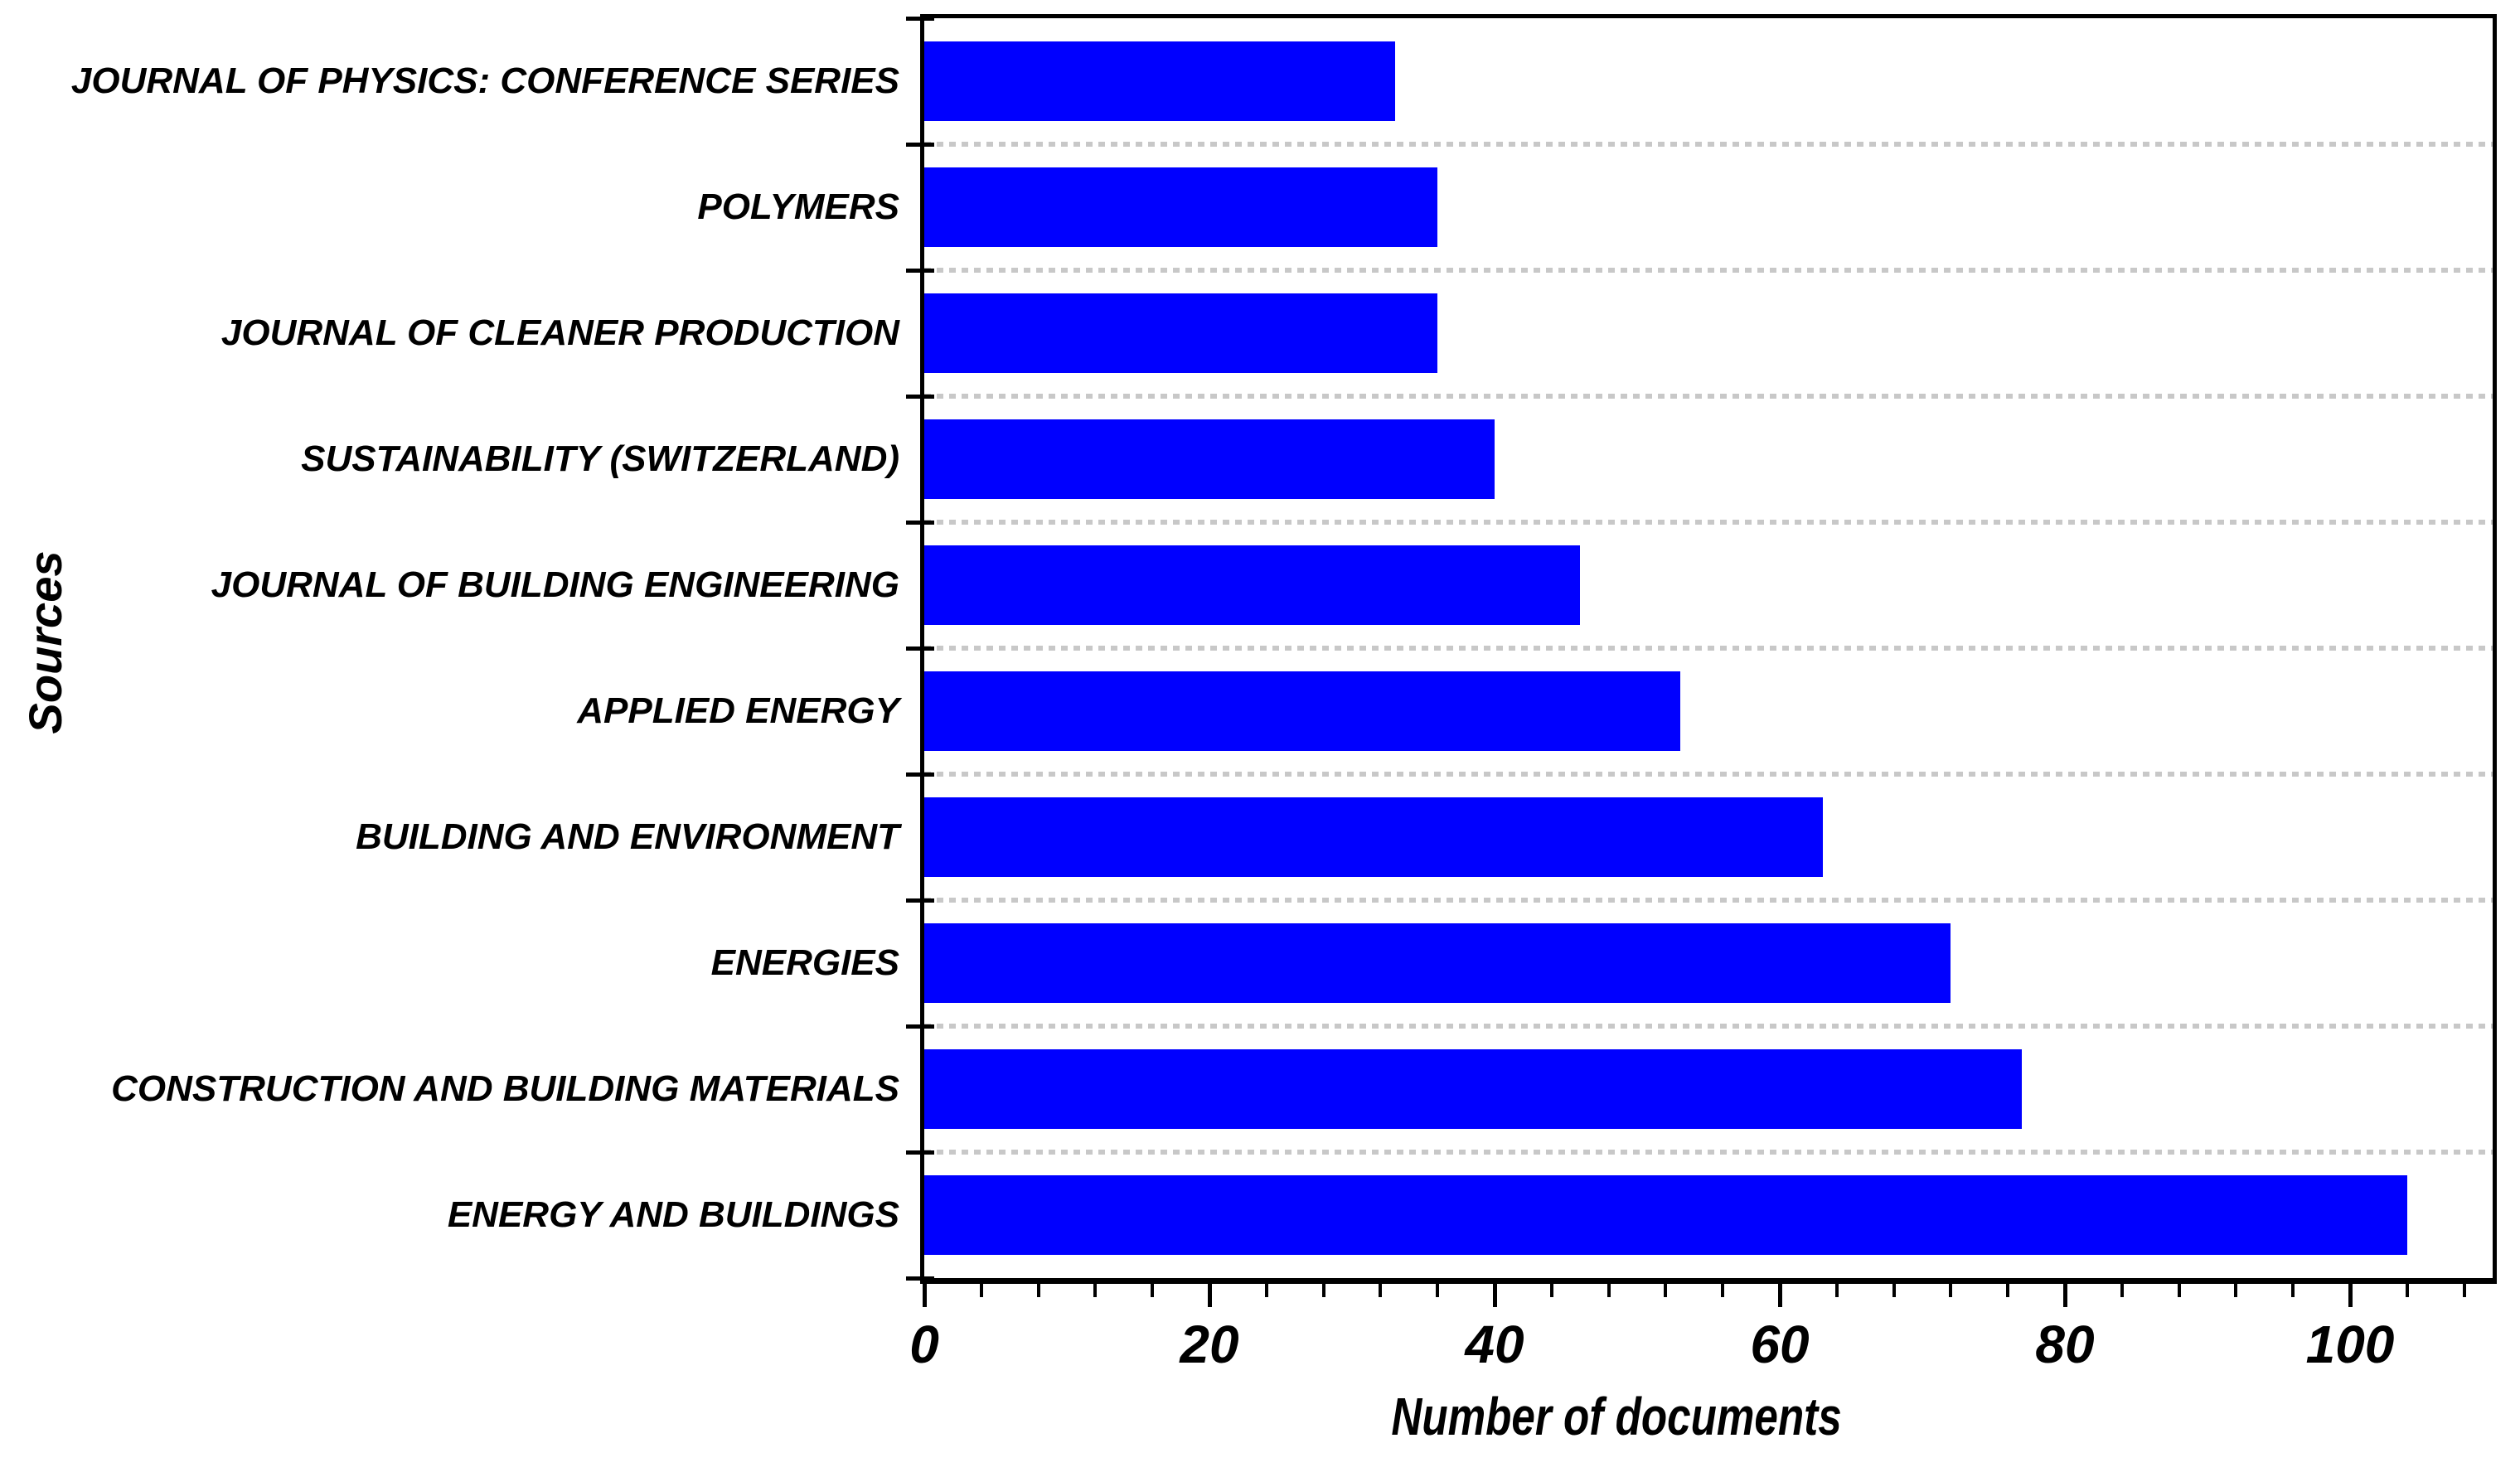  Describe the element at coordinates (555, 584) in the screenshot. I see `category-label: JOURNAL OF BUILDING ENGINEERING` at that location.